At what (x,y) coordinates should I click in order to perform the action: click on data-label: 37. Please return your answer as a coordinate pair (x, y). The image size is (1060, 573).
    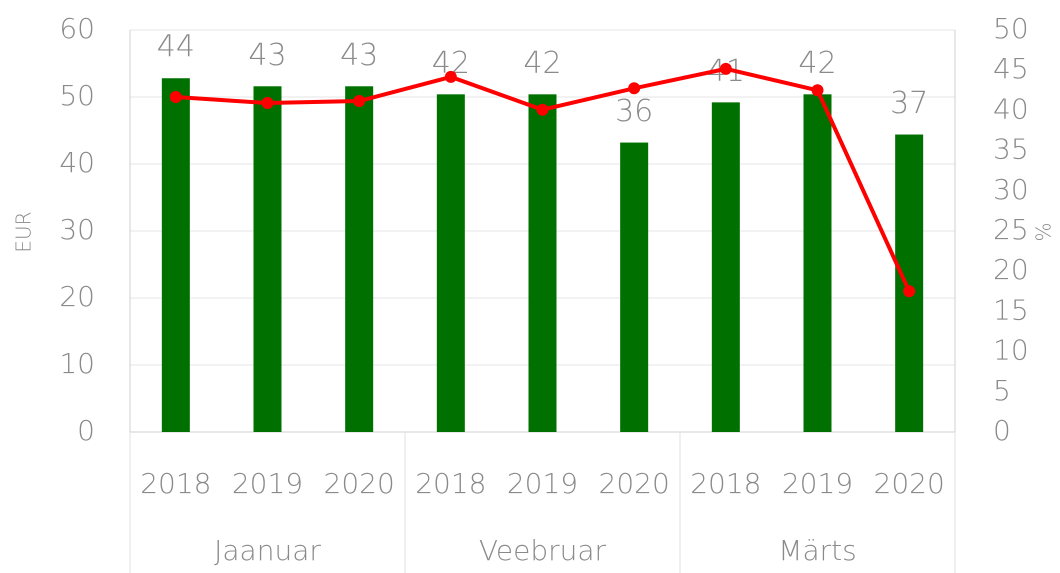
    Looking at the image, I should click on (909, 103).